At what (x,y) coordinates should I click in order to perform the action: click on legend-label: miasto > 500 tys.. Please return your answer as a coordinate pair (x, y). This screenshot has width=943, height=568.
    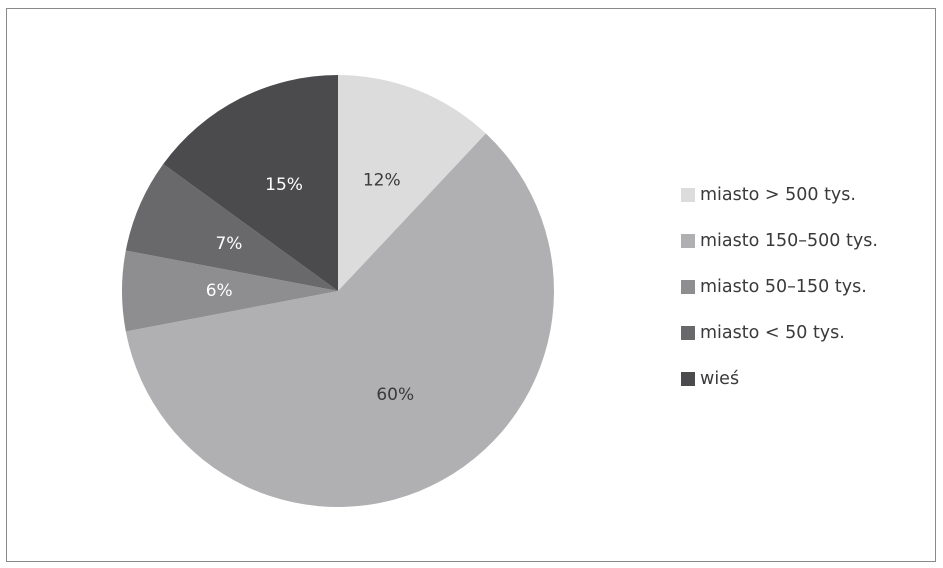
    Looking at the image, I should click on (778, 195).